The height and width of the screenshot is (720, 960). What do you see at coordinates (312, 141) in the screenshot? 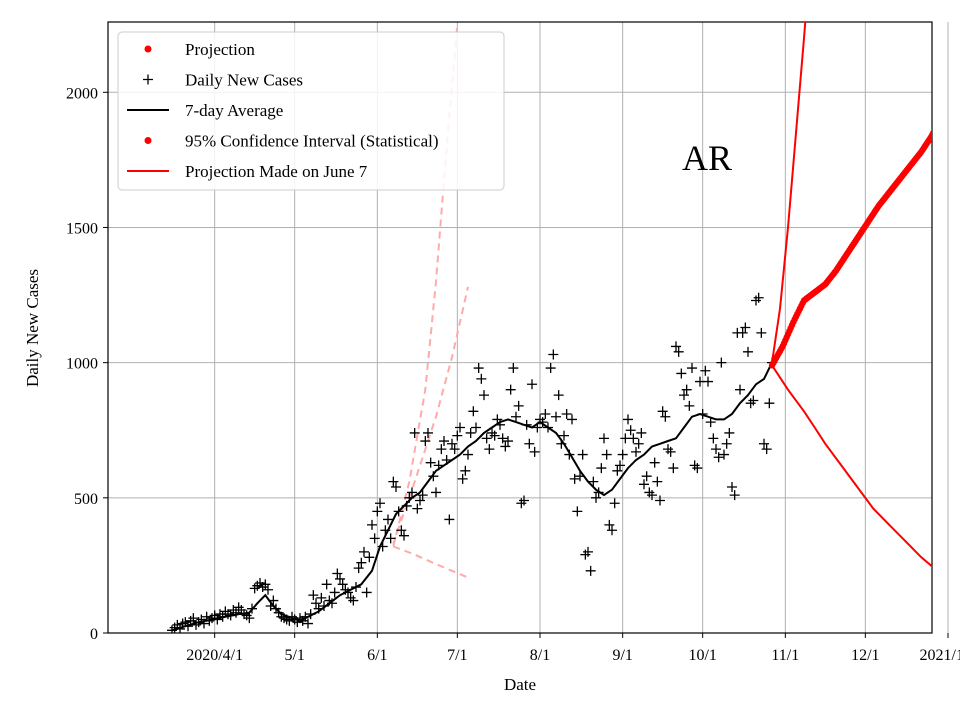
I see `legend-label: 95% Confidence Interval (Statistical)` at bounding box center [312, 141].